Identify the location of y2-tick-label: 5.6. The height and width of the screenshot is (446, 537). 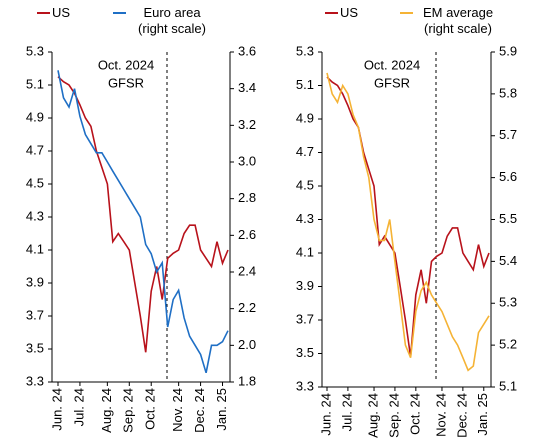
(508, 176).